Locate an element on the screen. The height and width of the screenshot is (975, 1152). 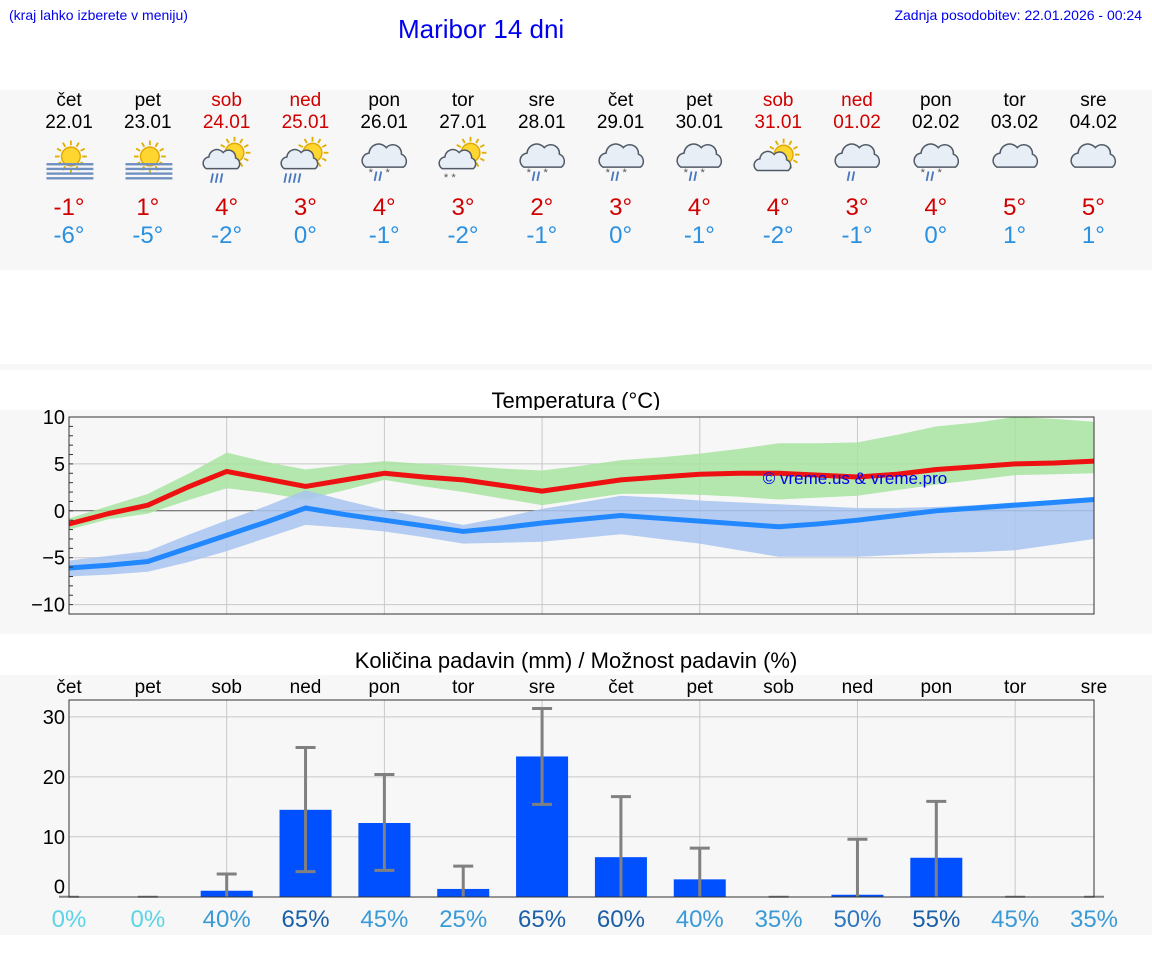
day-column: pon 02.02 * * 4° 0° is located at coordinates (935, 170).